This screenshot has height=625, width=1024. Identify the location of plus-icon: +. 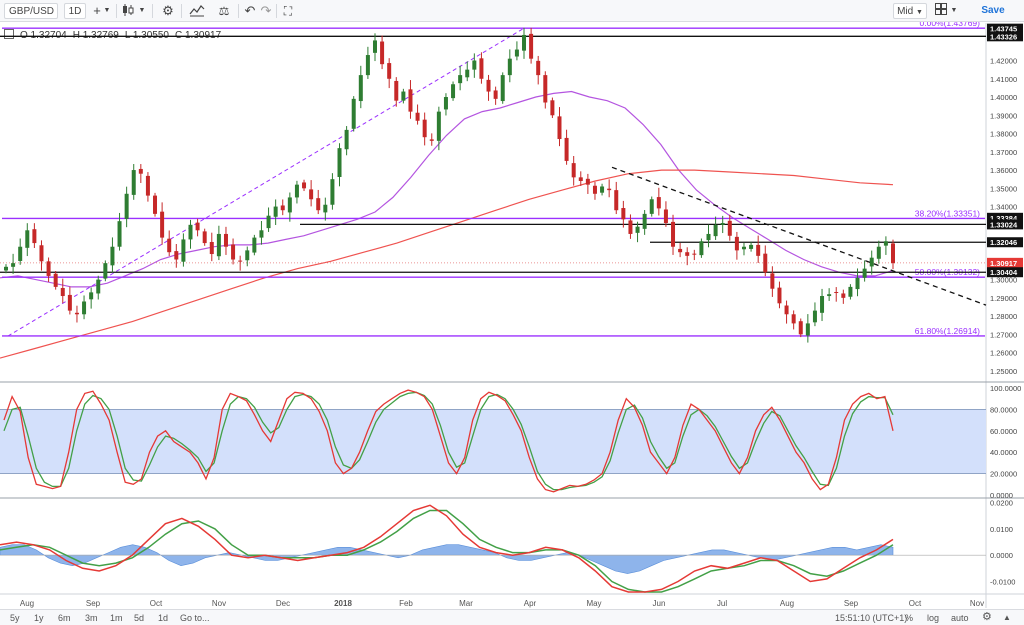
(97, 10).